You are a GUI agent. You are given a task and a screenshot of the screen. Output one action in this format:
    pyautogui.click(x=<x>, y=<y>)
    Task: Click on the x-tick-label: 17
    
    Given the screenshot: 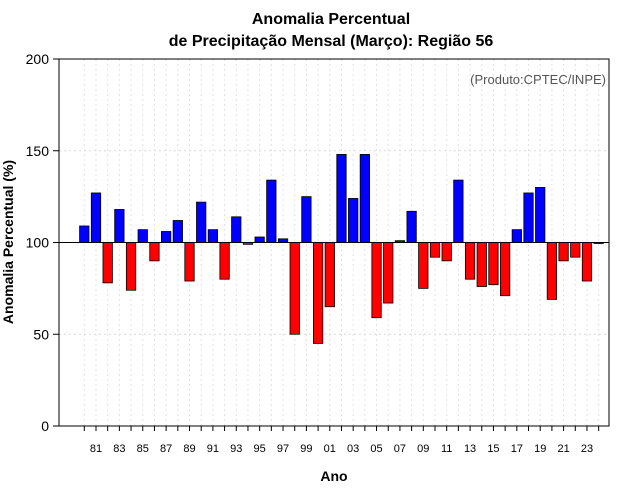 What is the action you would take?
    pyautogui.click(x=517, y=449)
    